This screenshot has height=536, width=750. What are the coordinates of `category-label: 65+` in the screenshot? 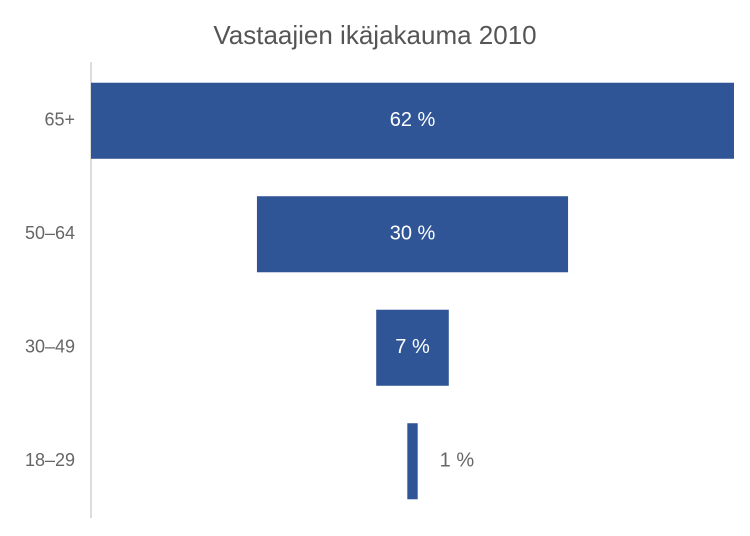 It's located at (59, 120).